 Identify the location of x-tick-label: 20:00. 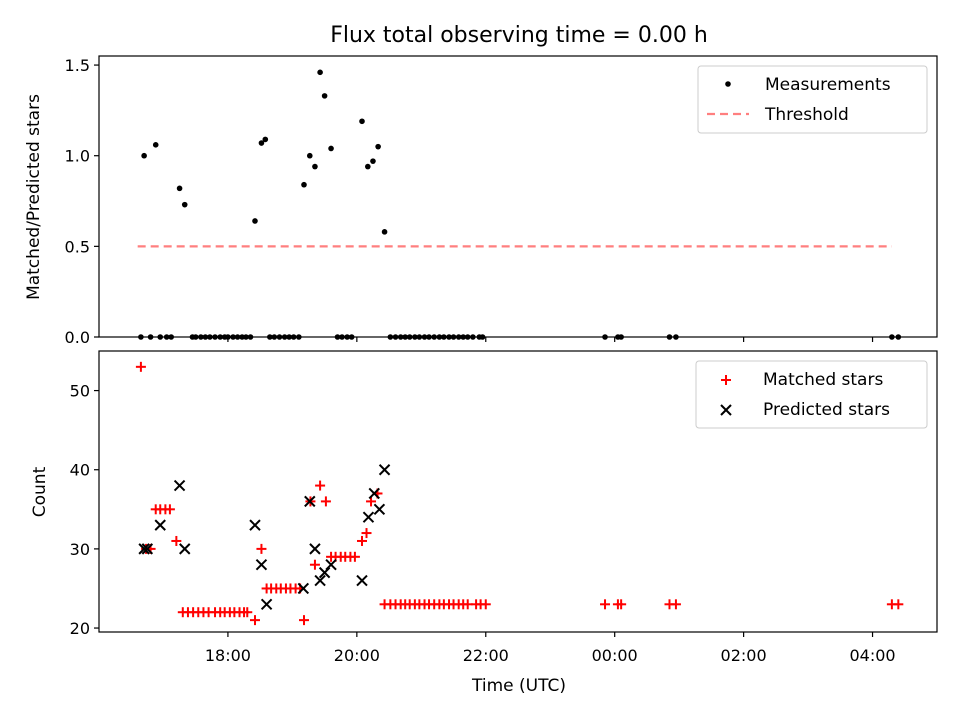
(357, 655).